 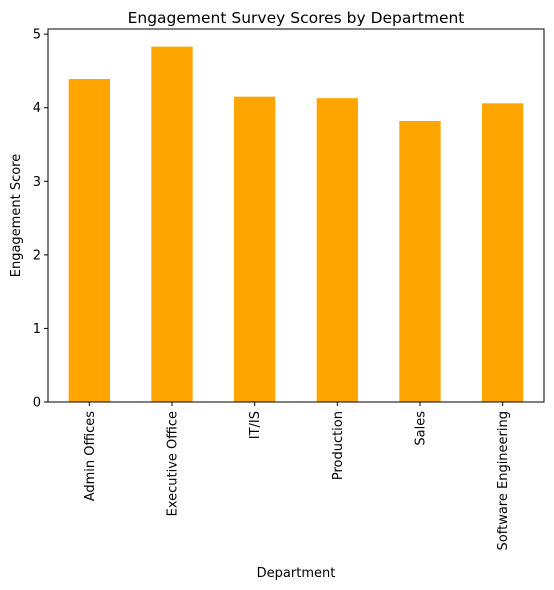 What do you see at coordinates (421, 428) in the screenshot?
I see `x-tick-label: Sales` at bounding box center [421, 428].